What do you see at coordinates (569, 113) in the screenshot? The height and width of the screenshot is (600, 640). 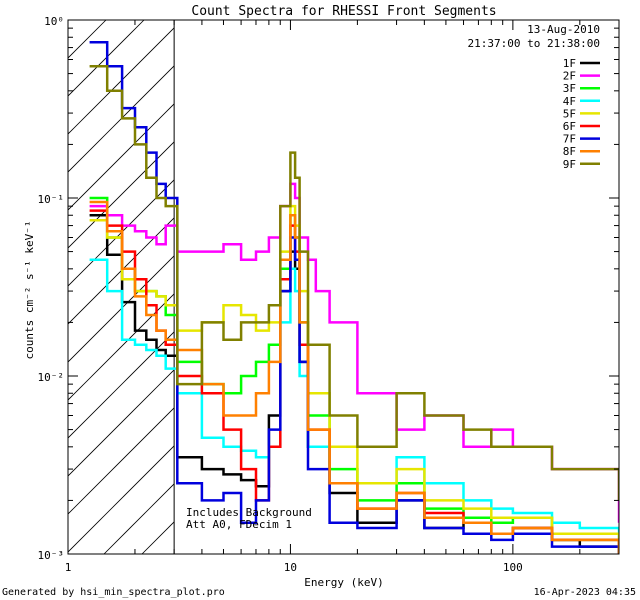 I see `legend-label-5f: 5F` at bounding box center [569, 113].